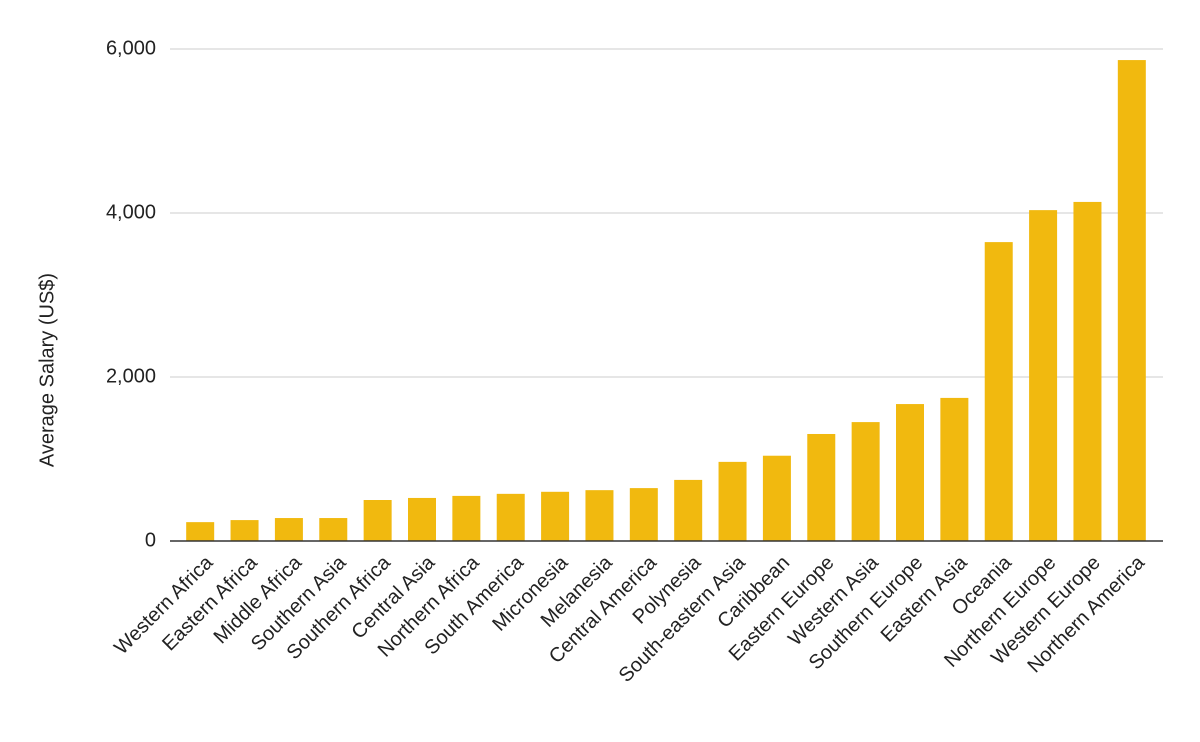 Image resolution: width=1200 pixels, height=742 pixels. What do you see at coordinates (150, 540) in the screenshot?
I see `y-tick-label: 0` at bounding box center [150, 540].